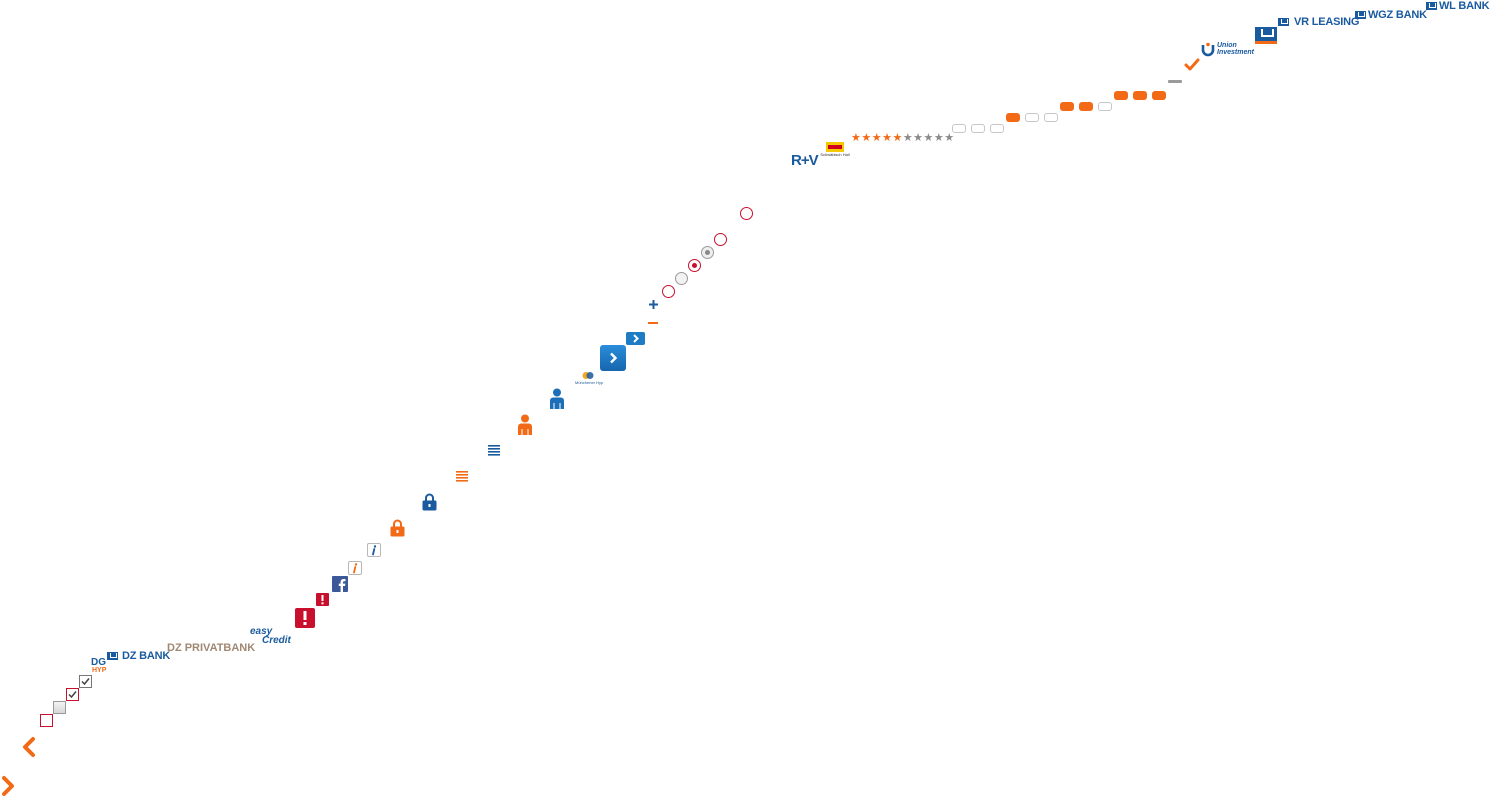 This screenshot has width=1490, height=807. What do you see at coordinates (276, 640) in the screenshot?
I see `easycredit-label-2: Credit` at bounding box center [276, 640].